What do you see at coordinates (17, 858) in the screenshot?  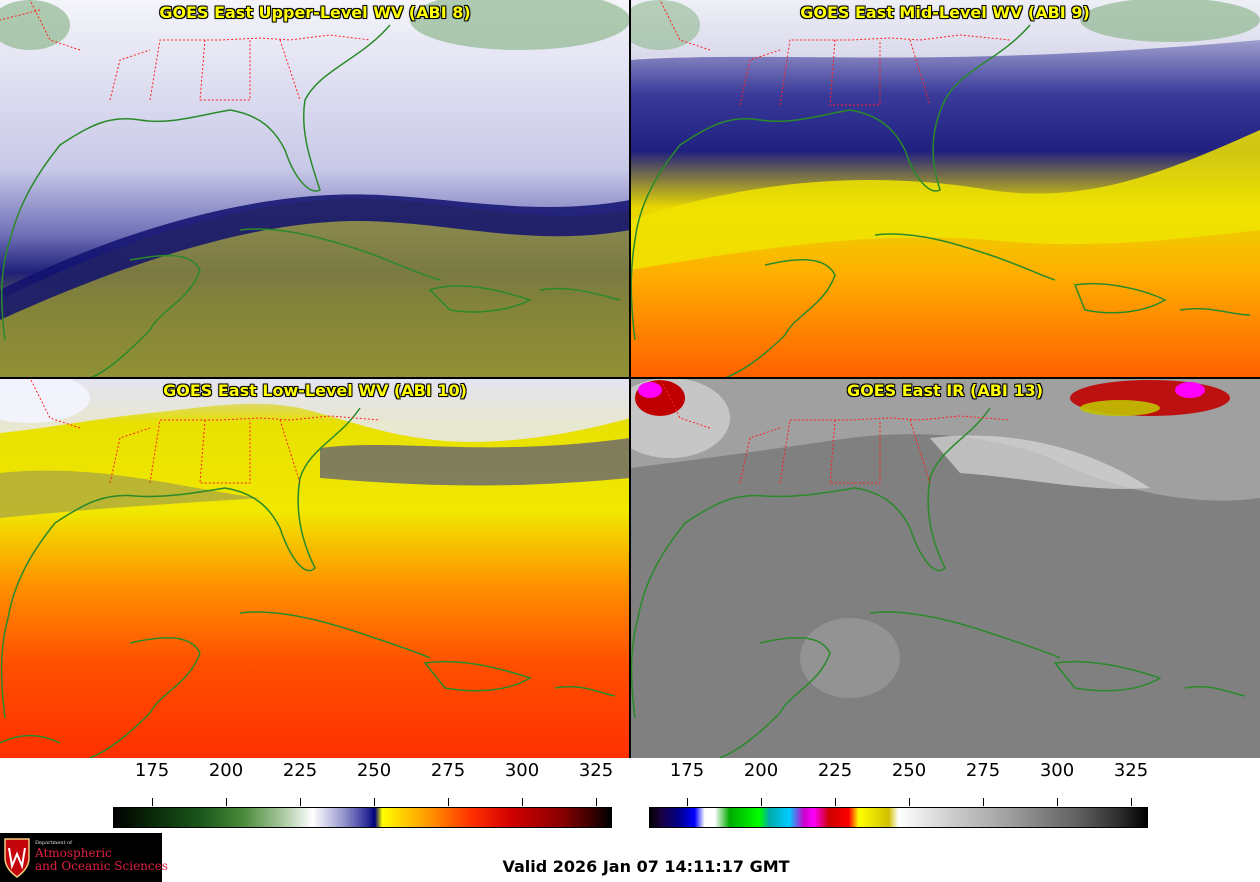 I see `uw-crest-icon` at bounding box center [17, 858].